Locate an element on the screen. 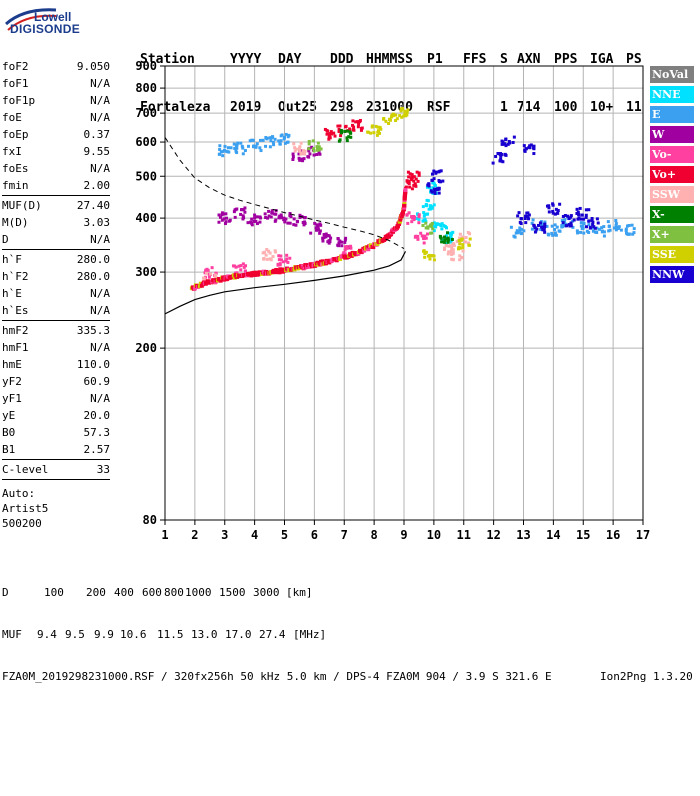 This screenshot has width=700, height=796. footer-d-value: 200 is located at coordinates (96, 592).